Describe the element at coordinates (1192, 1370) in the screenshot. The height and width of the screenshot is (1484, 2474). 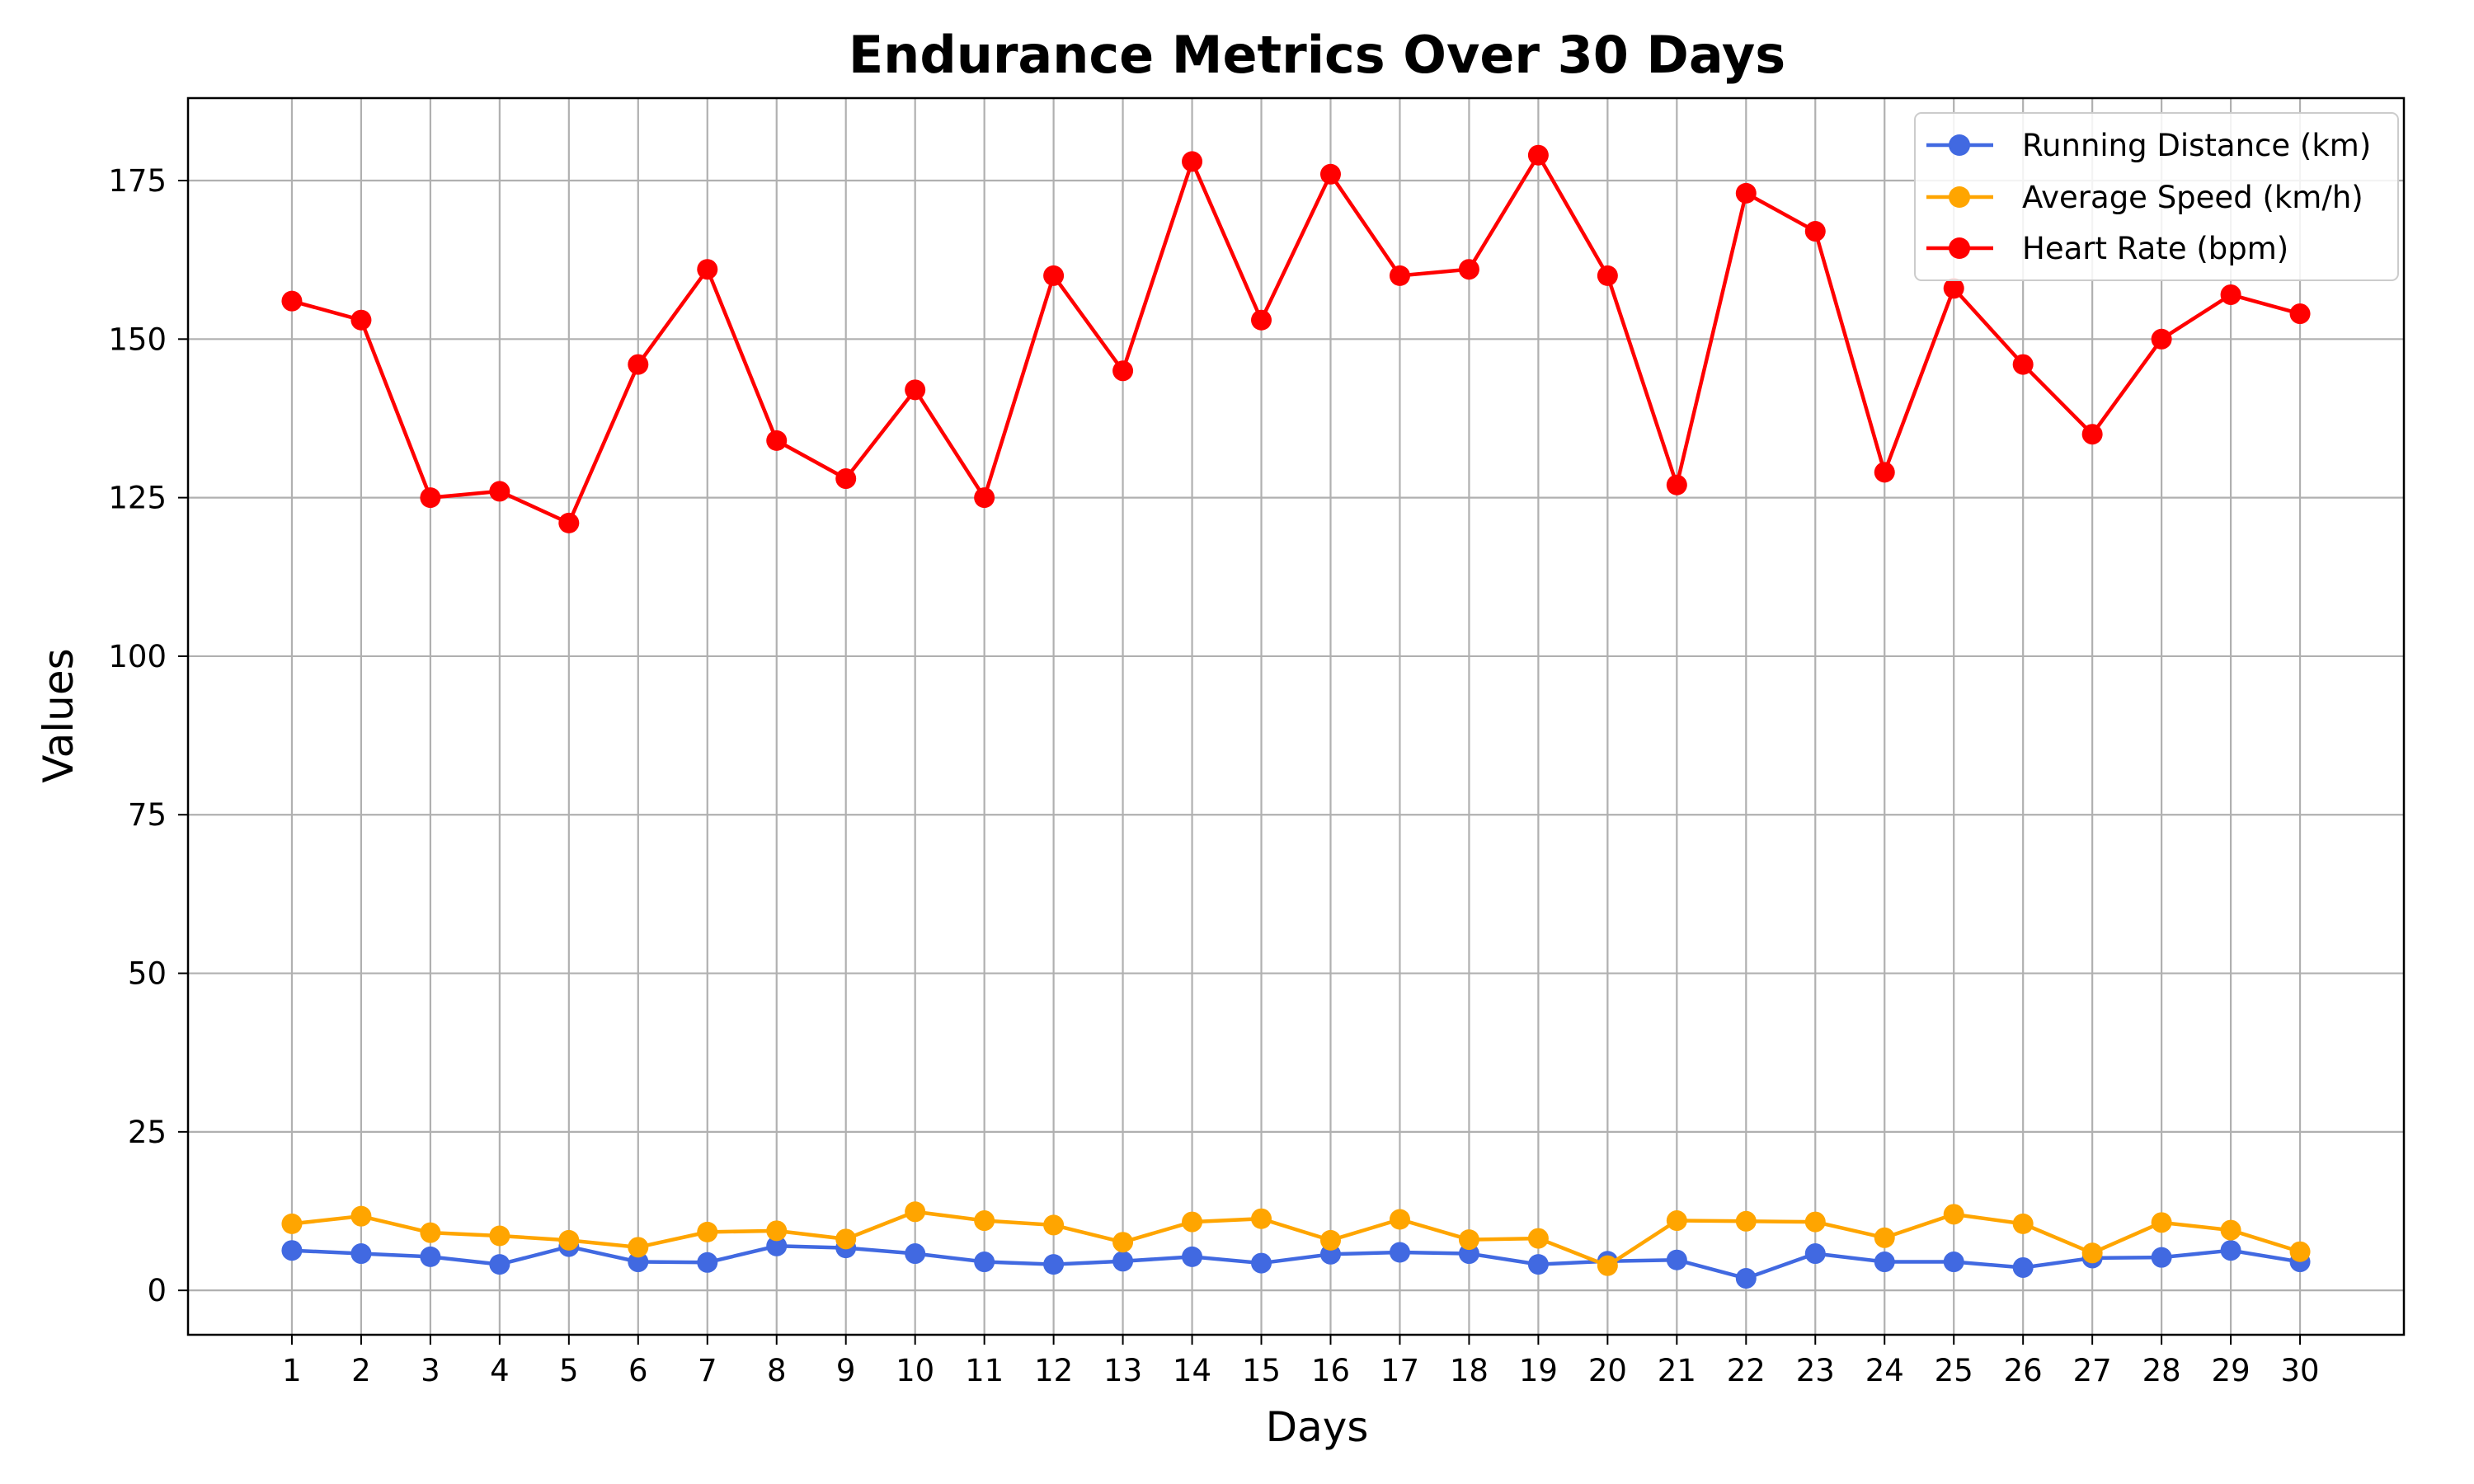
I see `x-tick-label: 14` at that location.